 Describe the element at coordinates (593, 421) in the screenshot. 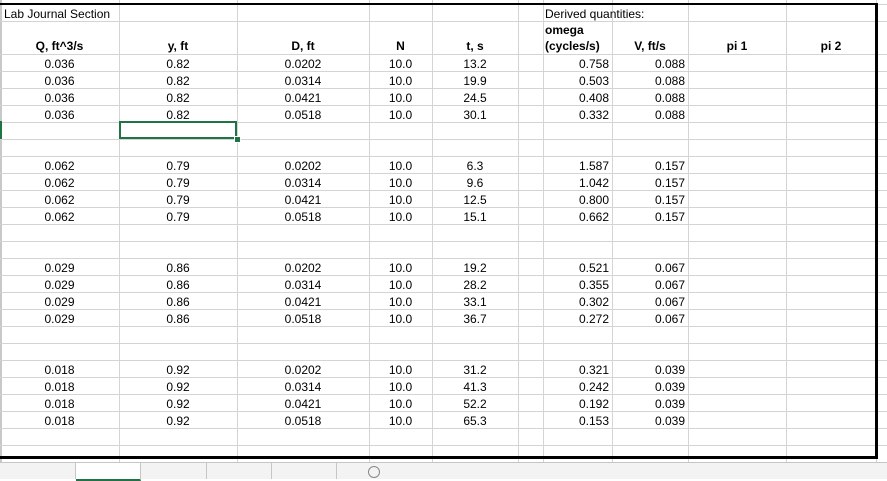

I see `cell-omega: 0.153` at that location.